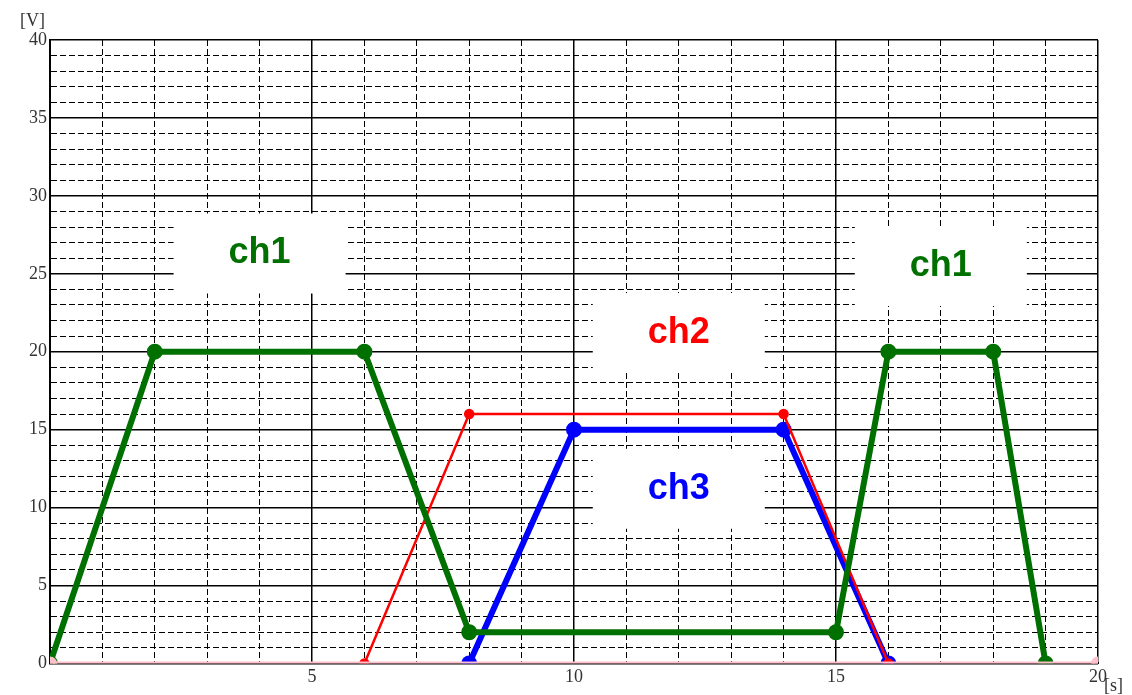  Describe the element at coordinates (940, 263) in the screenshot. I see `series-label: ch1` at that location.